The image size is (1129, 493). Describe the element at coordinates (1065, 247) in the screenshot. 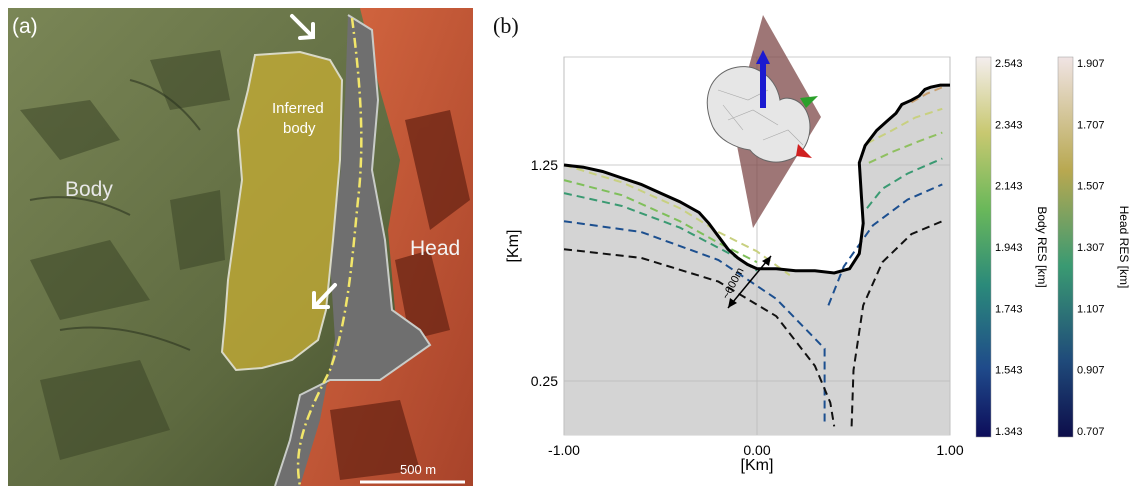

I see `head-colorbar` at that location.